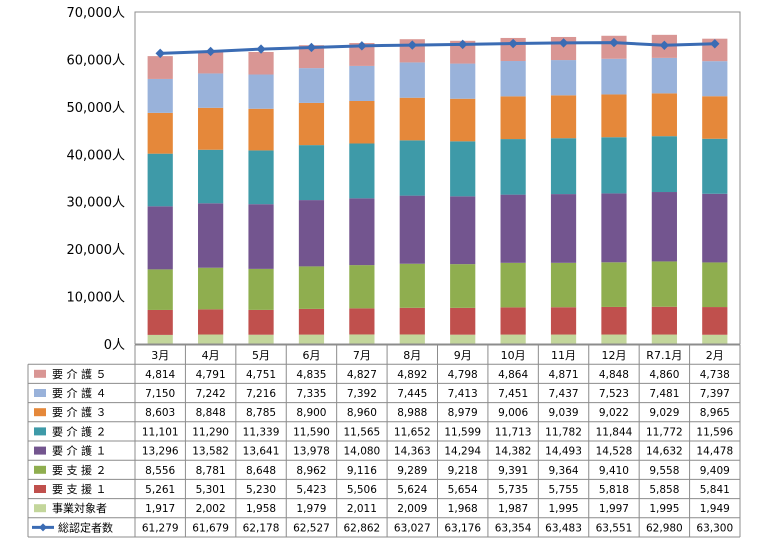 The width and height of the screenshot is (765, 554). What do you see at coordinates (463, 375) in the screenshot?
I see `data-cell: 4,798` at bounding box center [463, 375].